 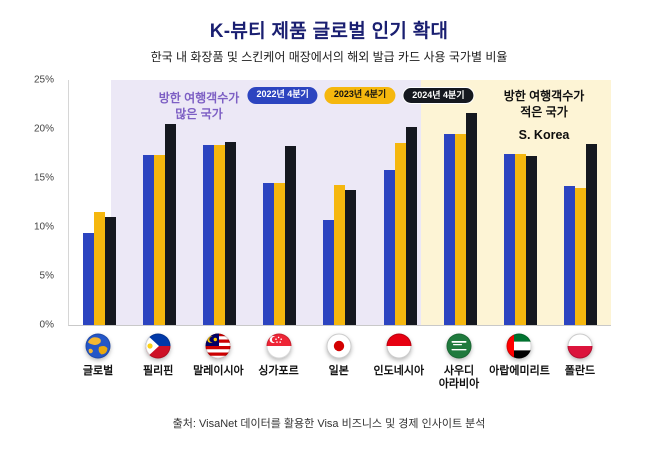 What do you see at coordinates (218, 371) in the screenshot?
I see `x-axis-label: 말레이시아` at bounding box center [218, 371].